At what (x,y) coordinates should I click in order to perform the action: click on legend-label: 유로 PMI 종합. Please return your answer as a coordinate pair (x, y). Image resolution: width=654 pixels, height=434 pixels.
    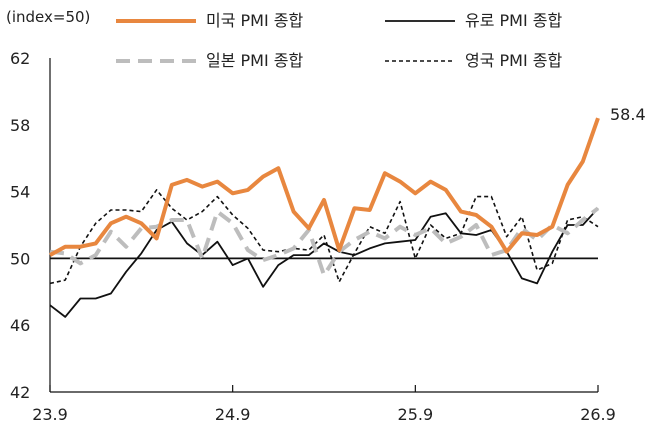
    Looking at the image, I should click on (514, 20).